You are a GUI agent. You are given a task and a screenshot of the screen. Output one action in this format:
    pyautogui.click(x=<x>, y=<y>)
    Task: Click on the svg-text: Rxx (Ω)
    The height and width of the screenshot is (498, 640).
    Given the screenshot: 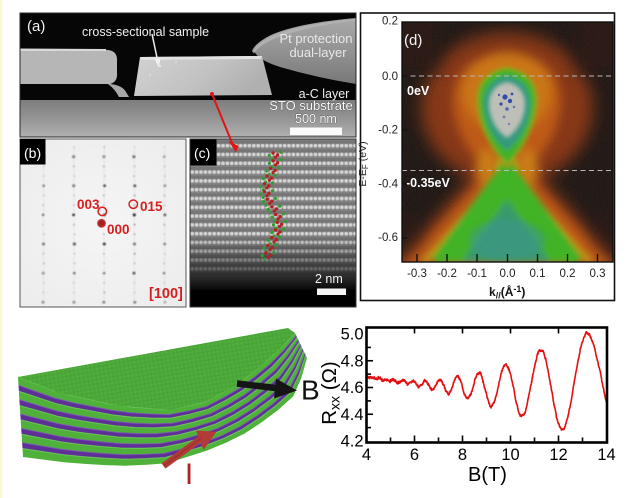 What is the action you would take?
    pyautogui.click(x=330, y=393)
    